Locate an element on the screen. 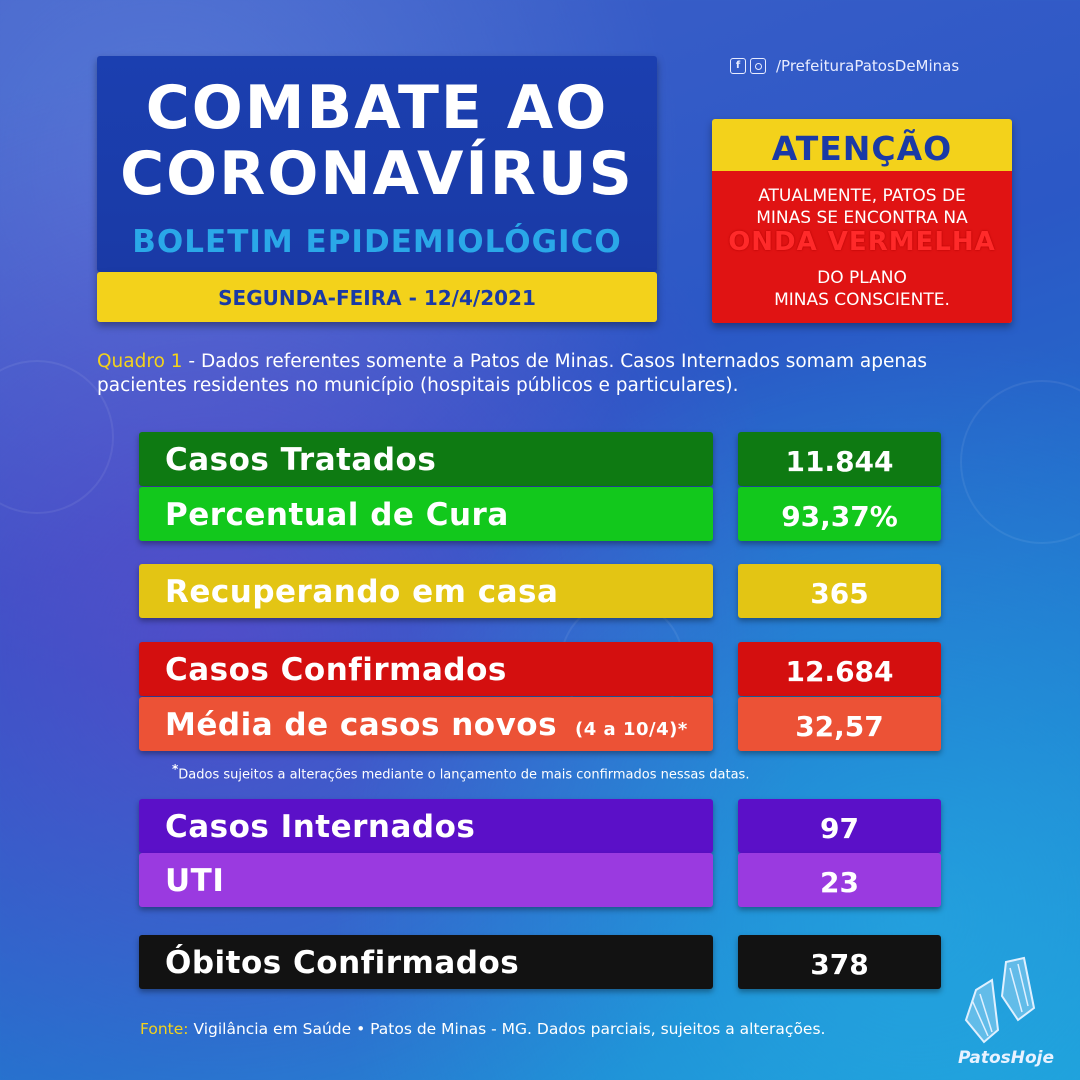  stat-label-box: Recuperando em casa is located at coordinates (426, 591).